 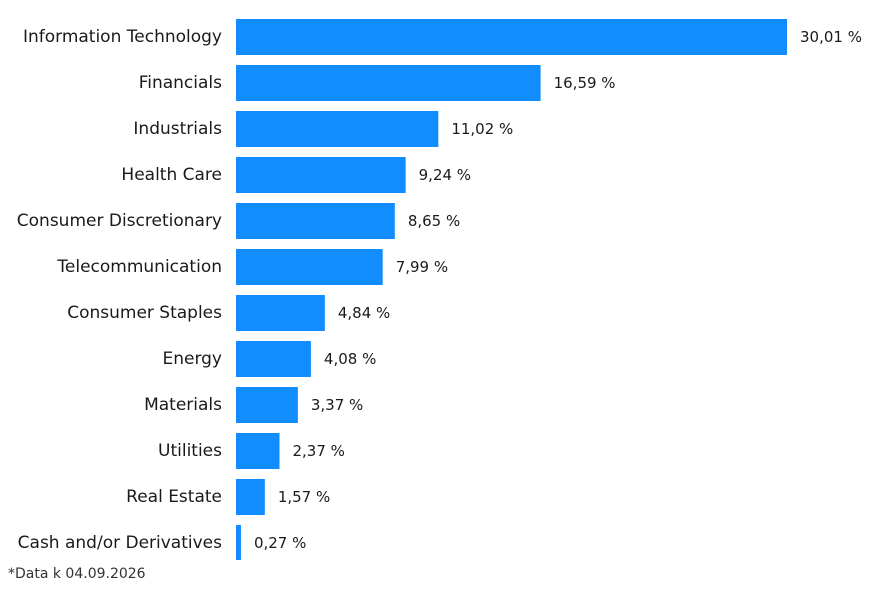 What do you see at coordinates (144, 313) in the screenshot?
I see `category-label: Consumer Staples` at bounding box center [144, 313].